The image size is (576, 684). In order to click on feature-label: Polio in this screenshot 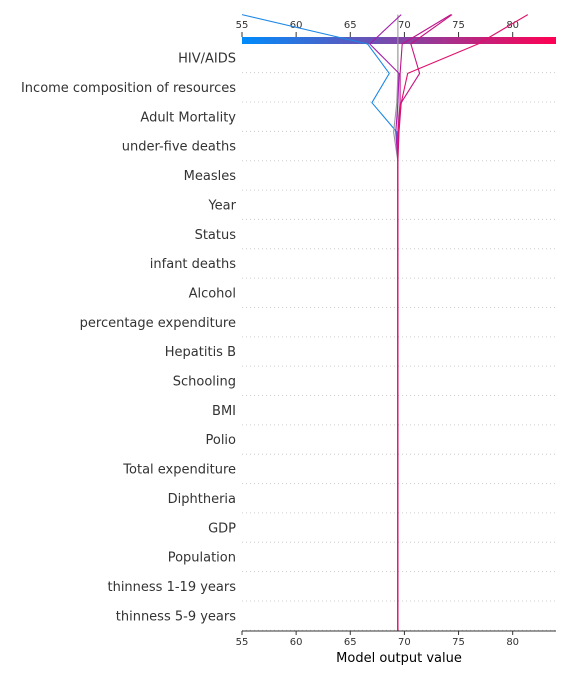, I will do `click(220, 440)`.